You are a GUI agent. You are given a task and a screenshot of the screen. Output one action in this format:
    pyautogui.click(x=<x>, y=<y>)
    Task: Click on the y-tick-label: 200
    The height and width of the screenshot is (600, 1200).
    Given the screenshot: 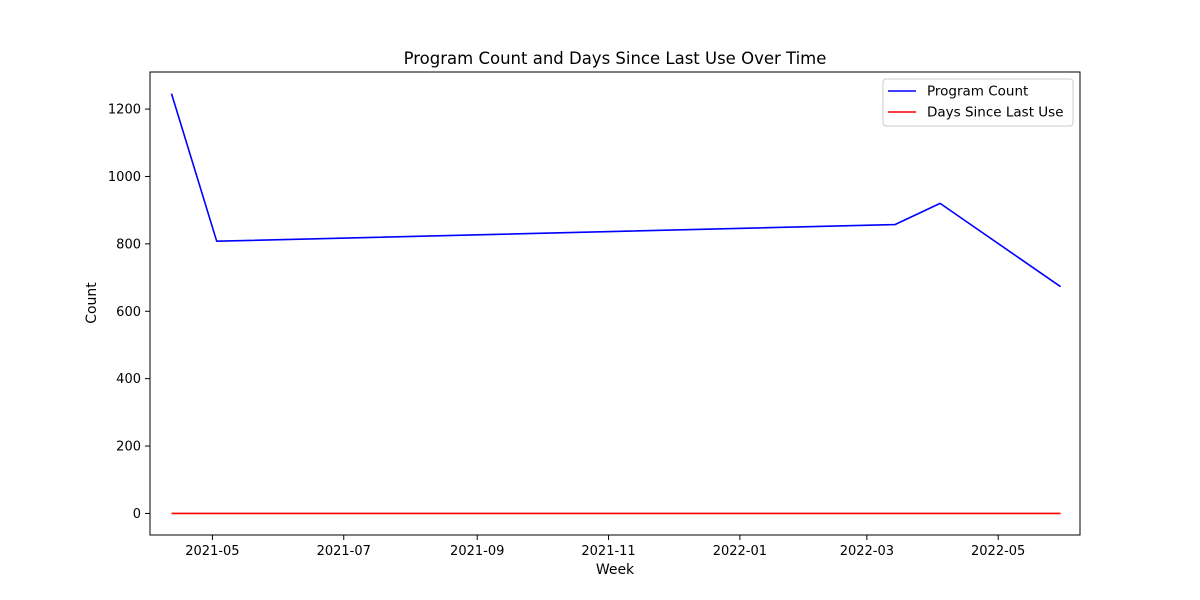 What is the action you would take?
    pyautogui.click(x=128, y=447)
    